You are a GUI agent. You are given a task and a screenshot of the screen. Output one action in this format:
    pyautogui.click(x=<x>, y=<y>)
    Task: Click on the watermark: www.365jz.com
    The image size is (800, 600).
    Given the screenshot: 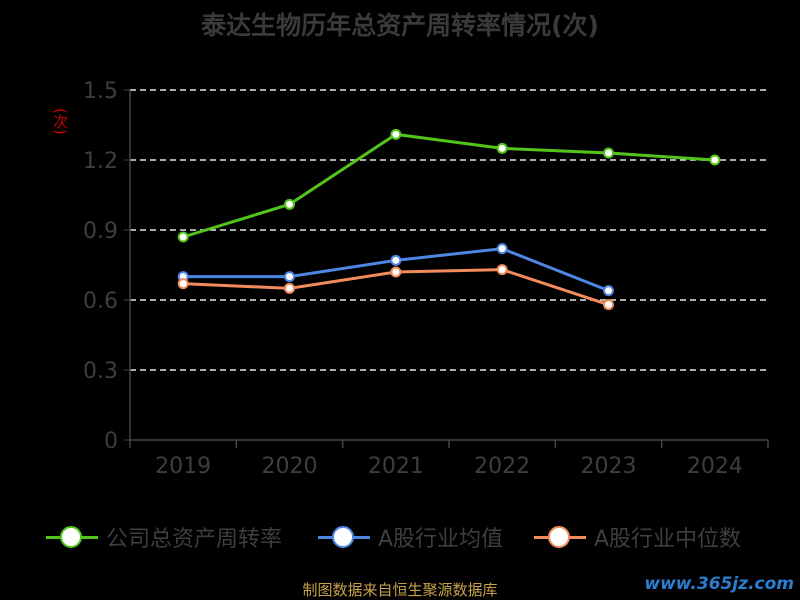 What is the action you would take?
    pyautogui.click(x=719, y=584)
    